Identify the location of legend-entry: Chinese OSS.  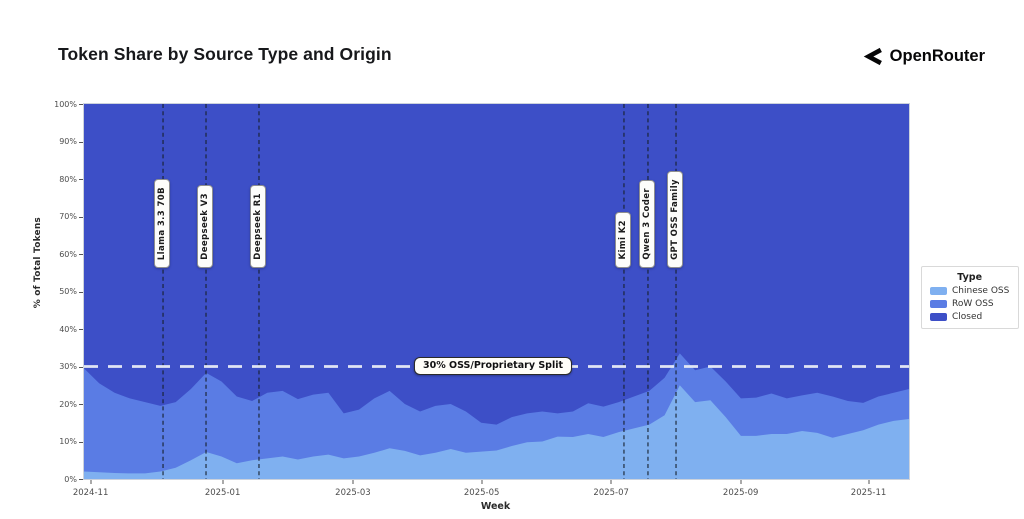
(969, 291).